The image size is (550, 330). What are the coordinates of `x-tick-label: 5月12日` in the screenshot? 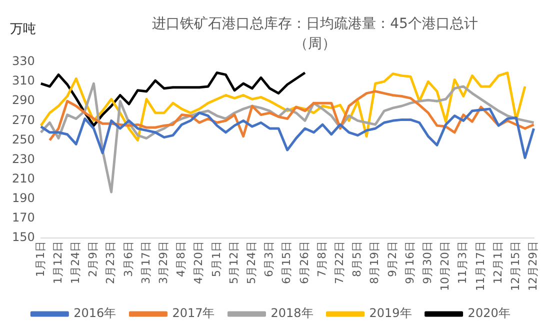 It's located at (233, 262).